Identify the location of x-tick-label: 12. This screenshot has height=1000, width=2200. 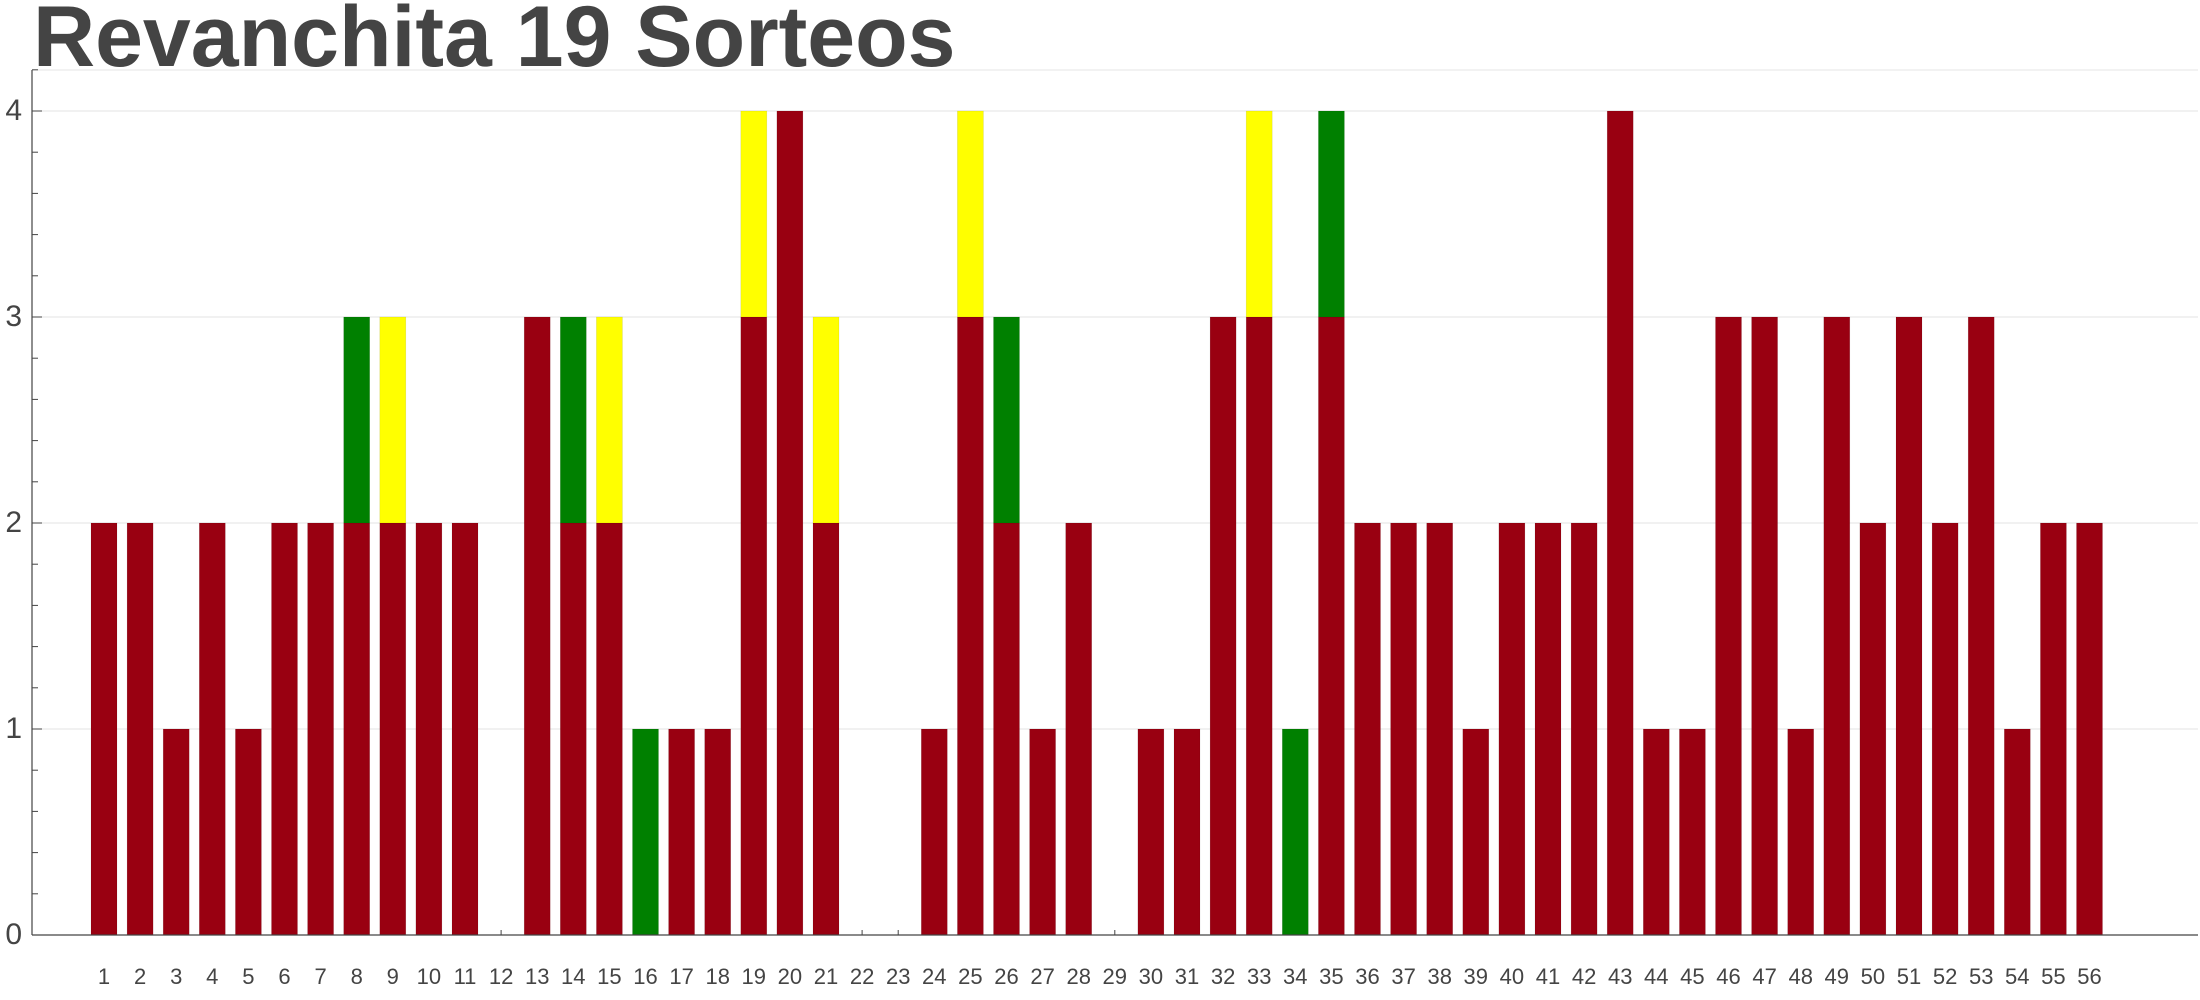
(501, 976).